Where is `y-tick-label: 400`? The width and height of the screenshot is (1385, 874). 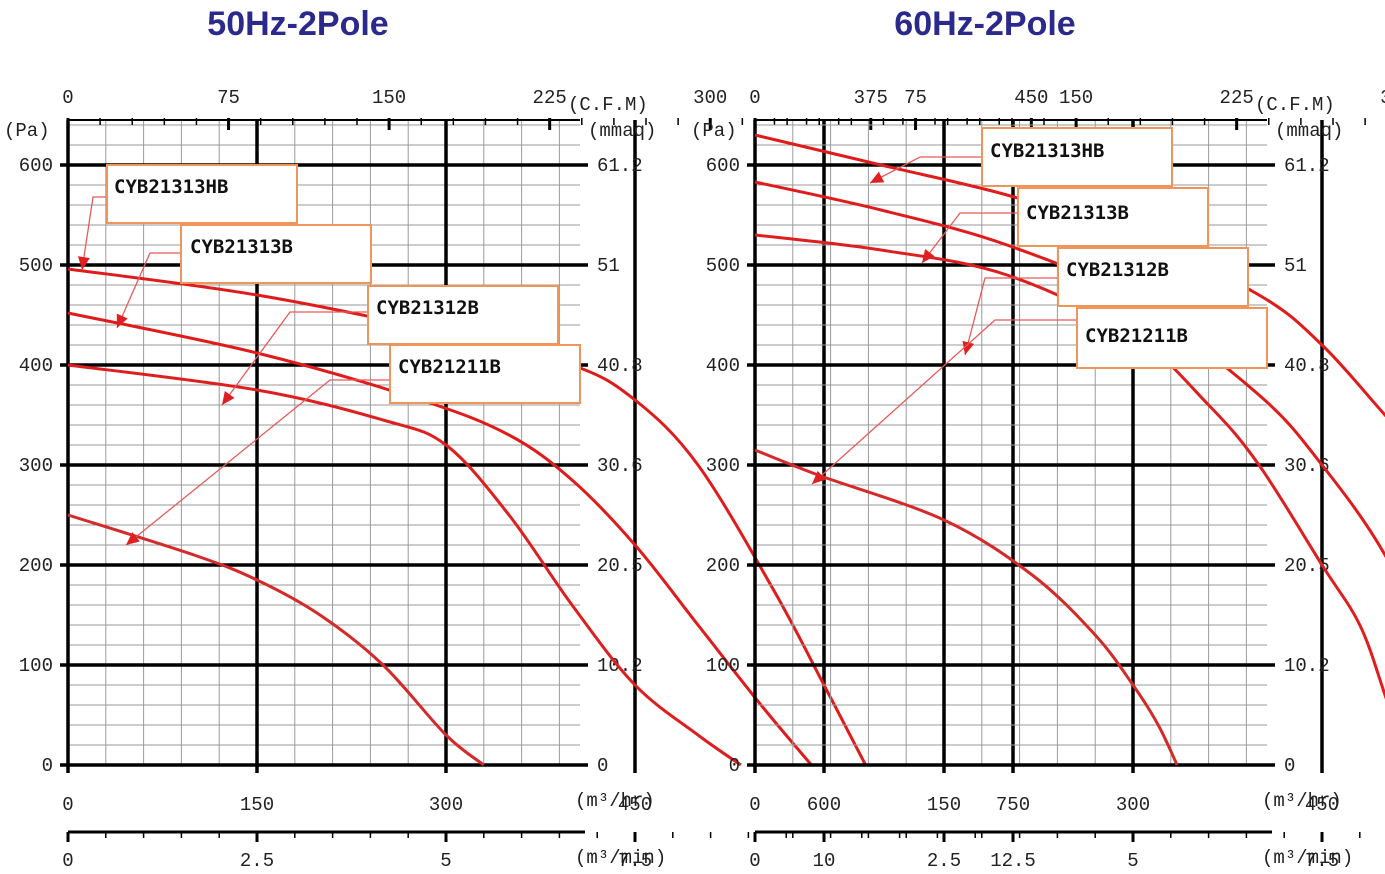
y-tick-label: 400 is located at coordinates (36, 366).